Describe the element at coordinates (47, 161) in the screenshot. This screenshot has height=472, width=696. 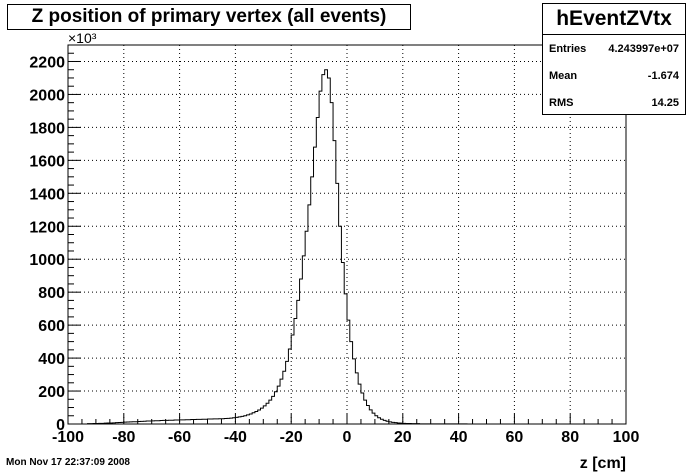
I see `y-tick-label: 1600` at that location.